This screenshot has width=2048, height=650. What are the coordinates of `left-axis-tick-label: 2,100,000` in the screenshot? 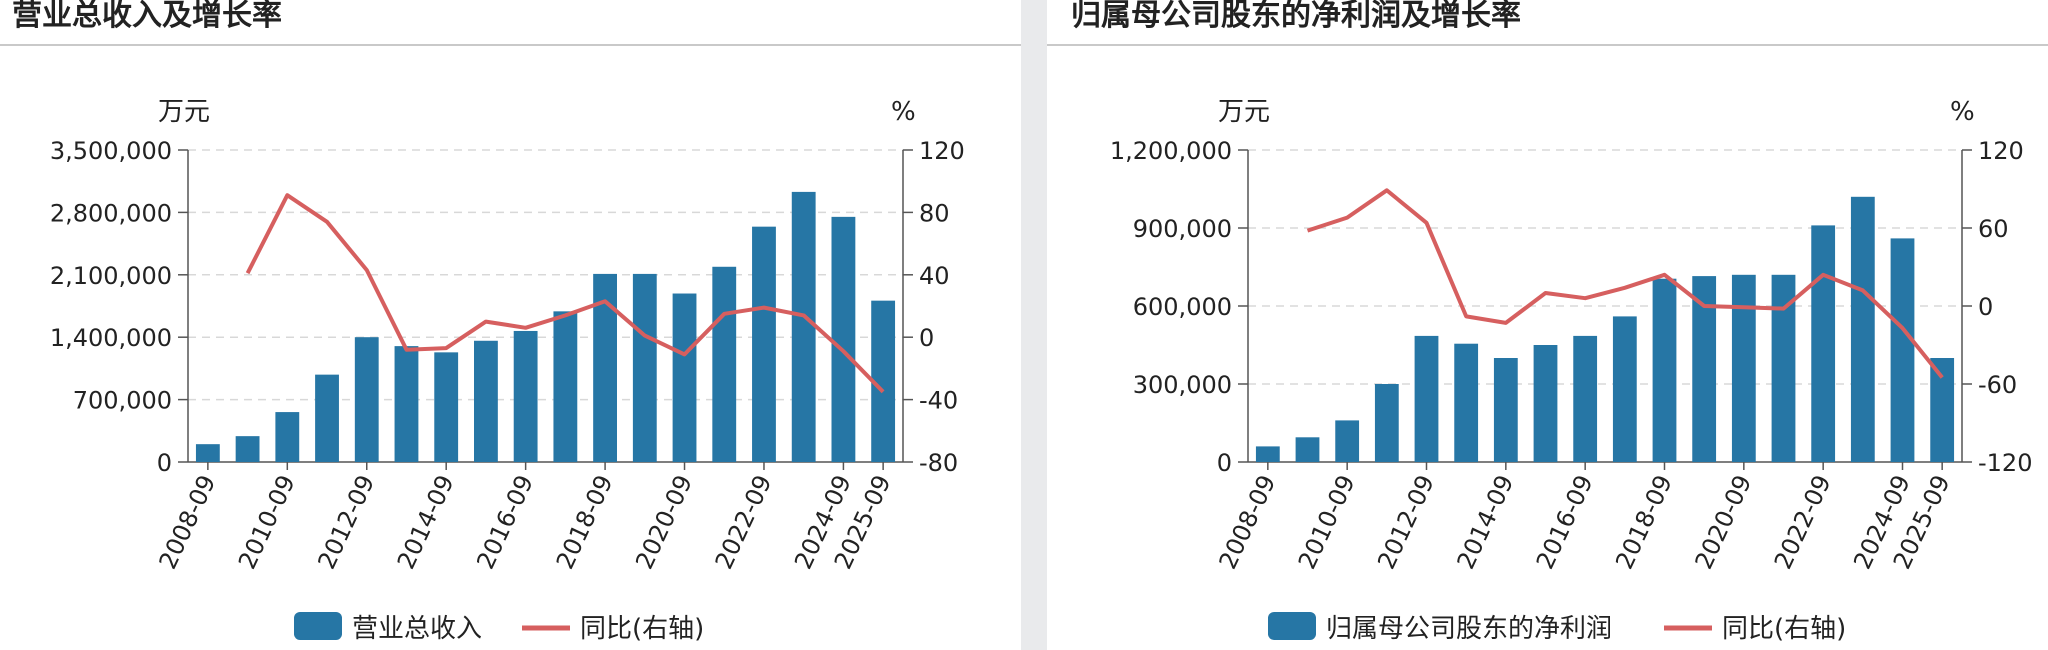 It's located at (111, 276).